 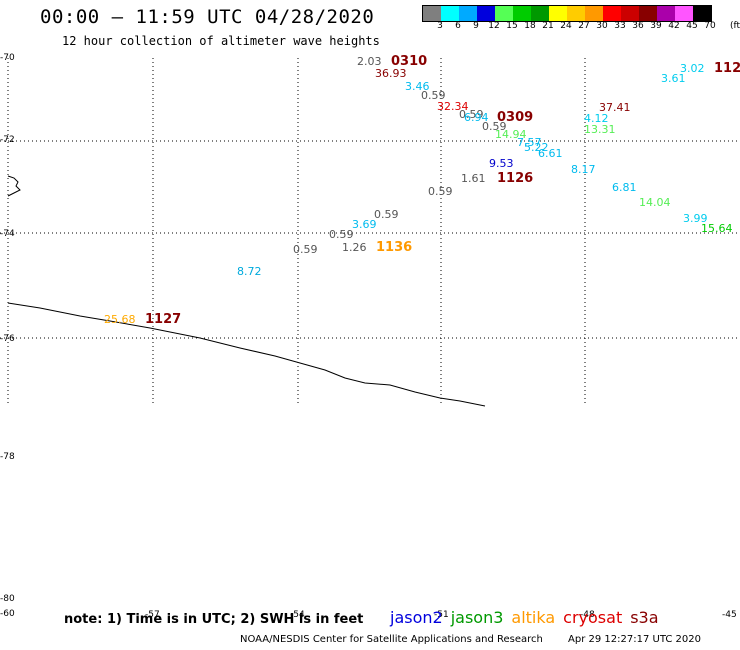 I want to click on satellite-legend: jason2 jason3 altika cryosat s3a, so click(x=528, y=617).